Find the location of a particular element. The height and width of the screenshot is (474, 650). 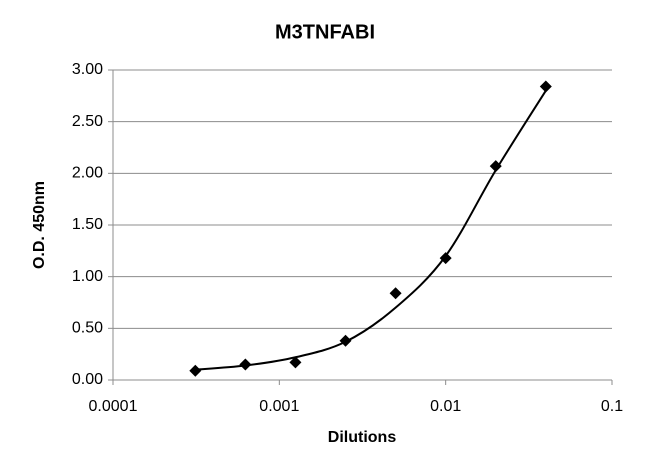

x-tick-label: 0.0001 is located at coordinates (113, 406).